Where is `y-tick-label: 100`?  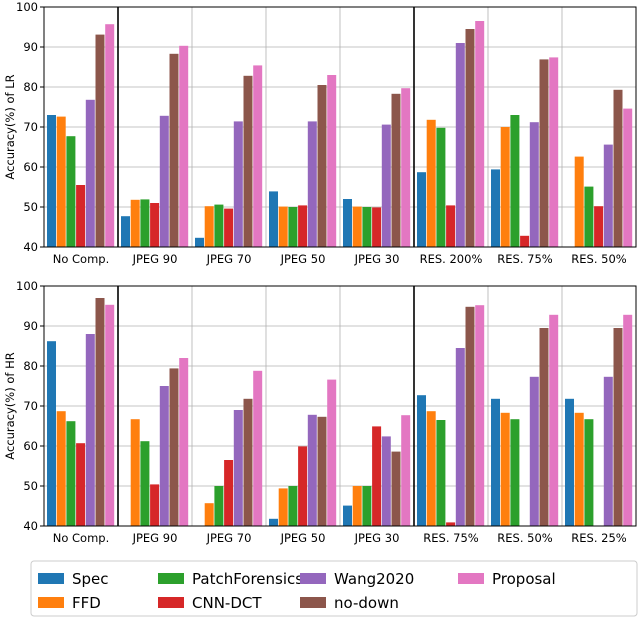
y-tick-label: 100 is located at coordinates (27, 7).